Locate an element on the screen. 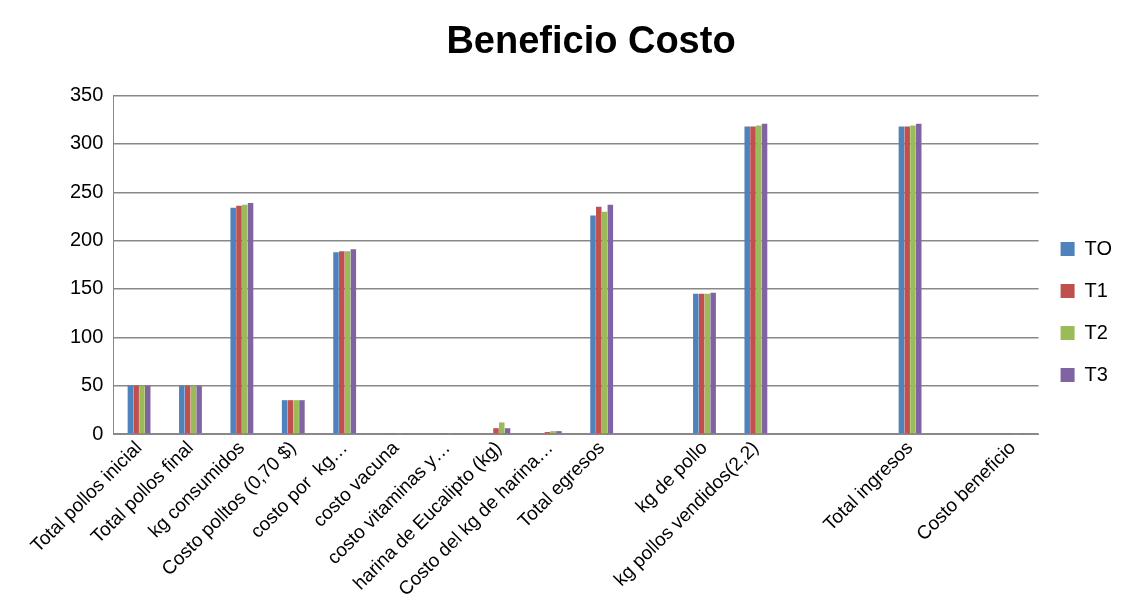 The width and height of the screenshot is (1132, 614). y-tick-label: 100 is located at coordinates (86, 335).